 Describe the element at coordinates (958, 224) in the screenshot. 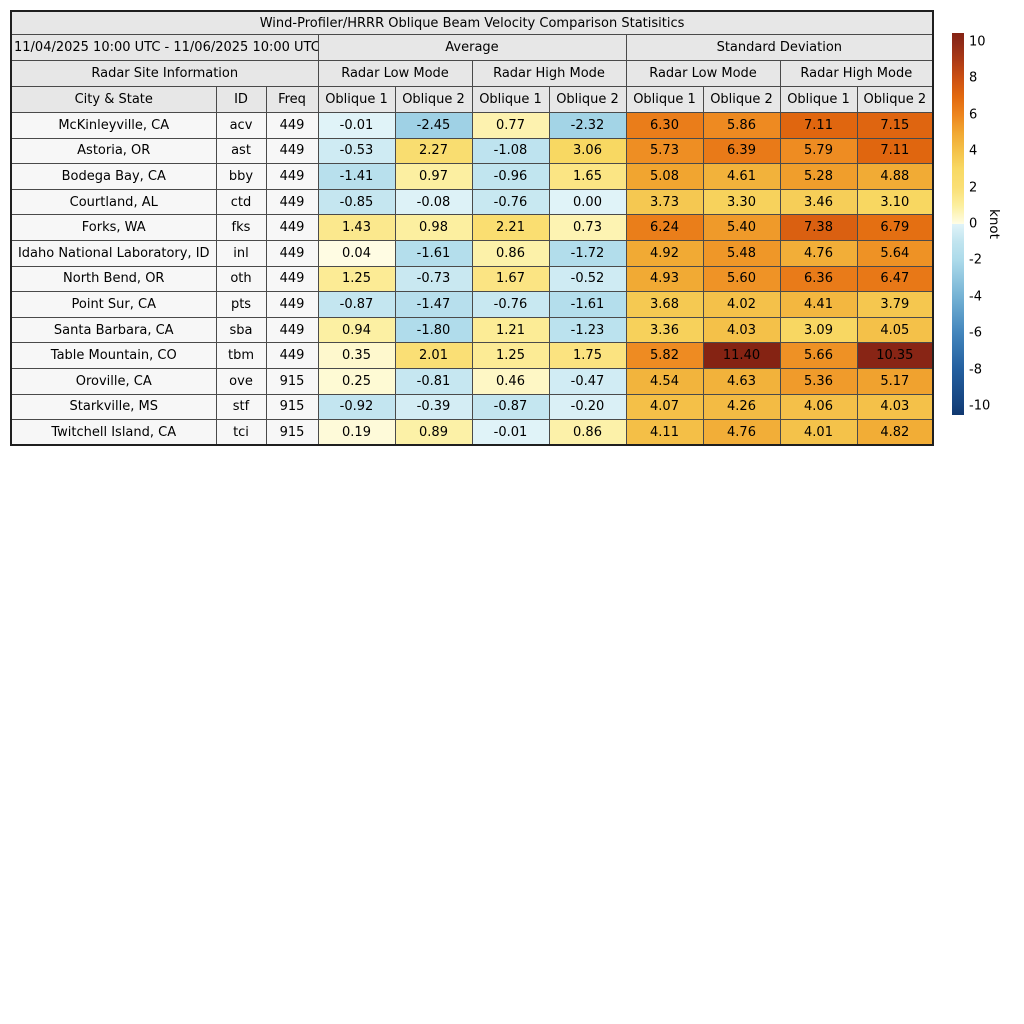

I see `colorbar` at that location.